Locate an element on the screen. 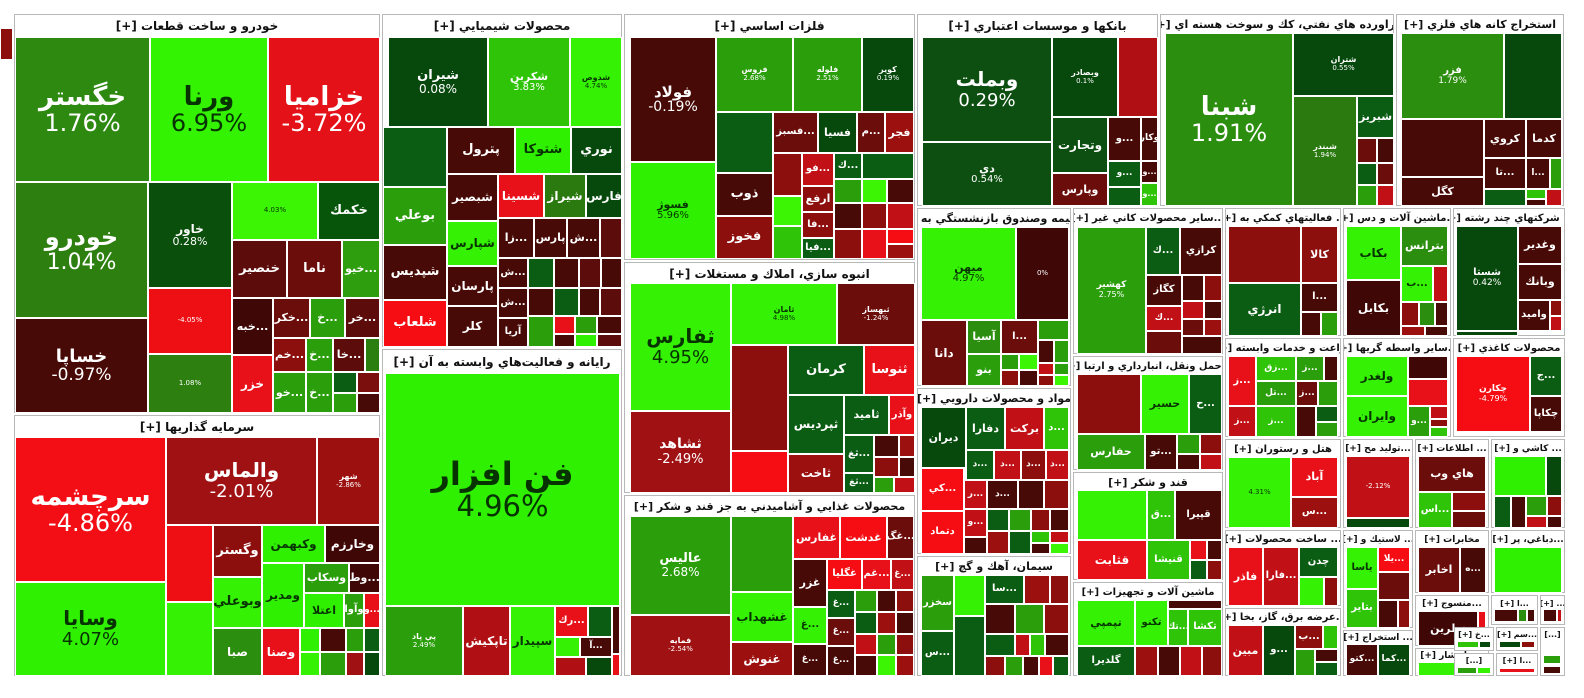  tile: ثشاهد -2.49% is located at coordinates (680, 452).